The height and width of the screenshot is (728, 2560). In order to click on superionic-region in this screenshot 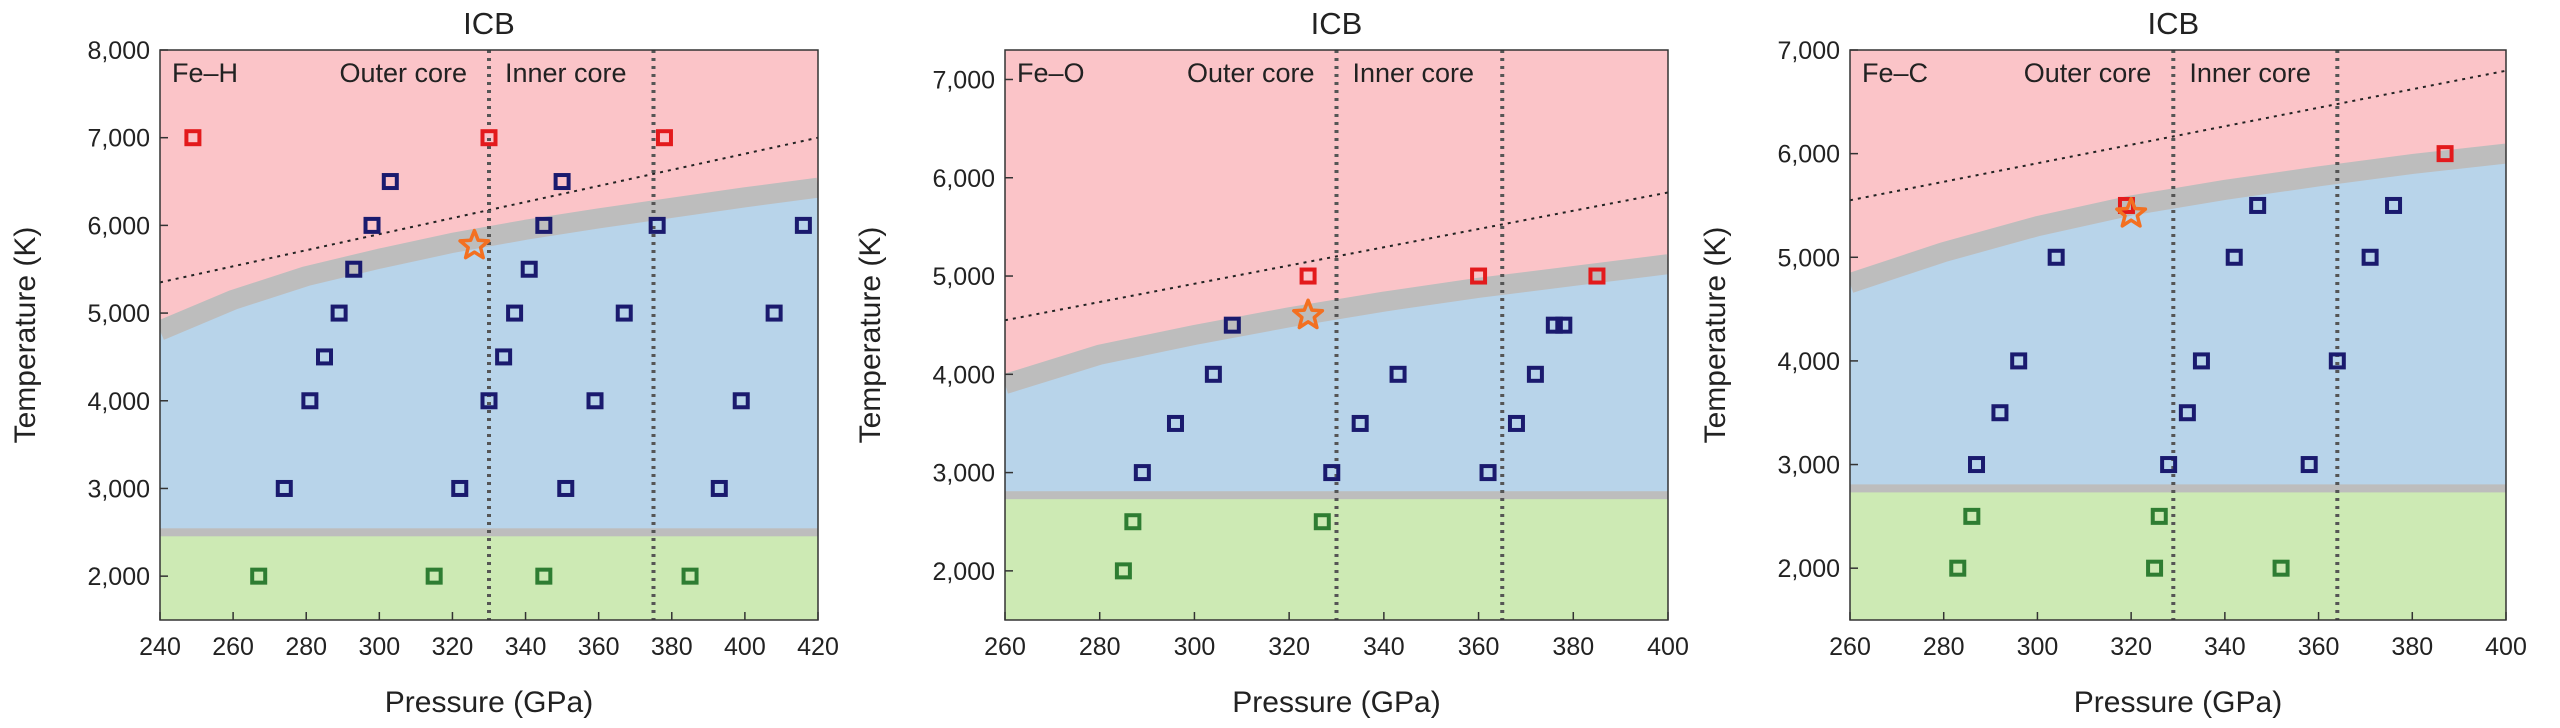, I will do `click(489, 576)`.